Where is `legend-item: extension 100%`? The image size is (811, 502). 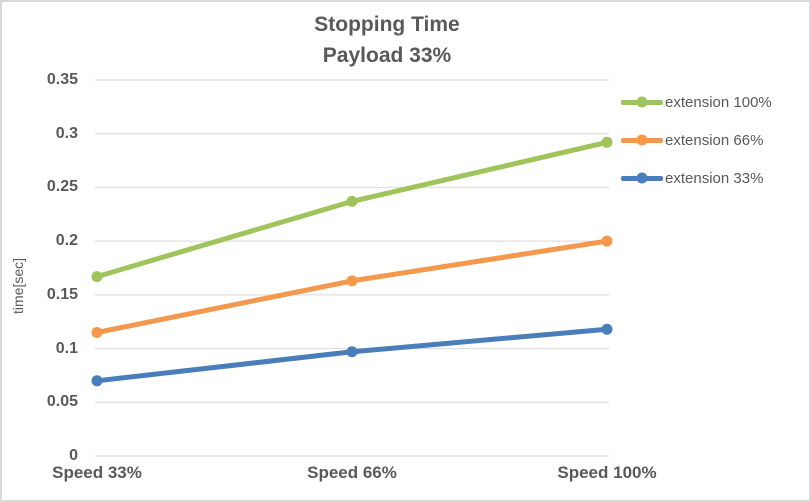
legend-item: extension 100% is located at coordinates (696, 102).